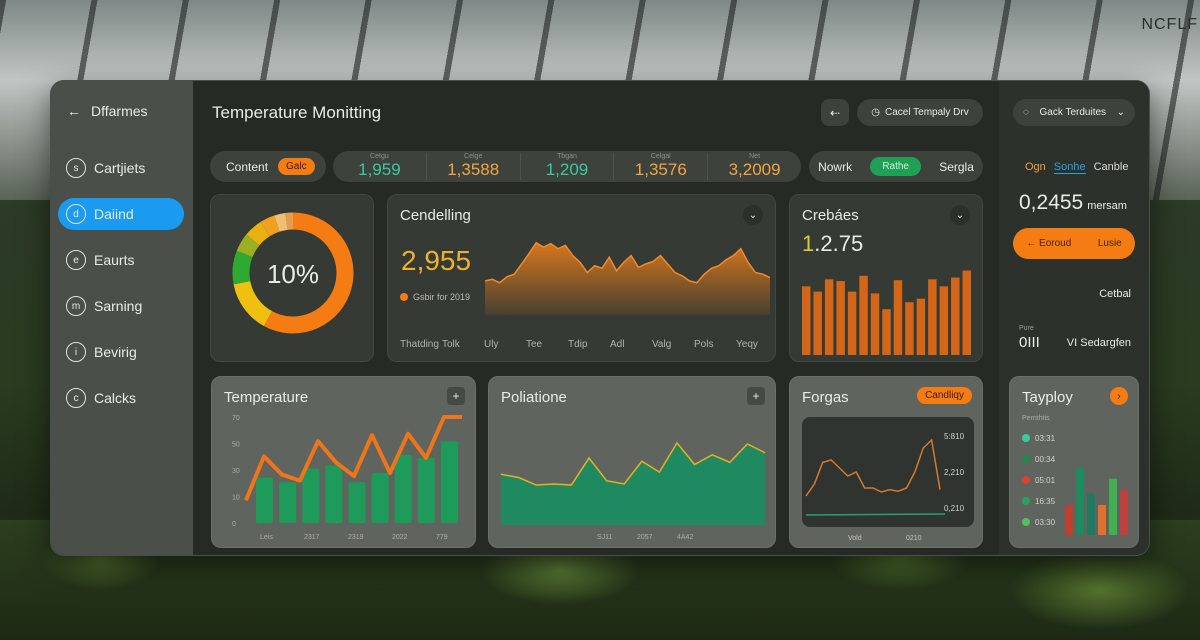 The height and width of the screenshot is (640, 1200). Describe the element at coordinates (442, 537) in the screenshot. I see `x-tick-label: 779` at that location.